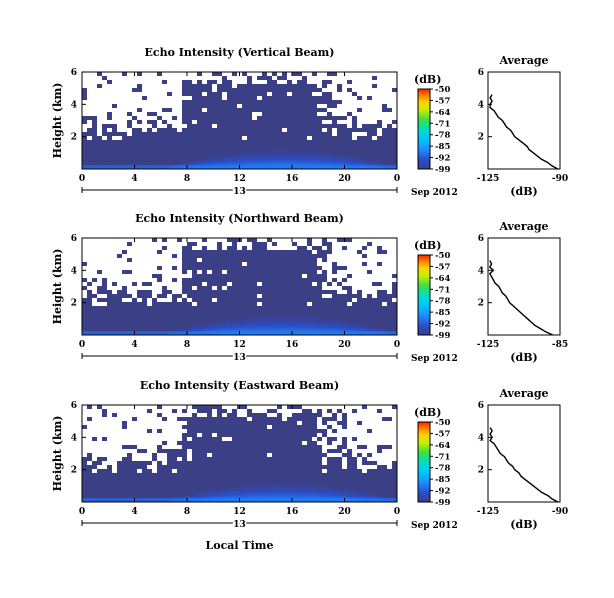 This screenshot has width=614, height=598. Describe the element at coordinates (239, 294) in the screenshot. I see `x-axis: 0 4 8 12 16 20 0` at that location.